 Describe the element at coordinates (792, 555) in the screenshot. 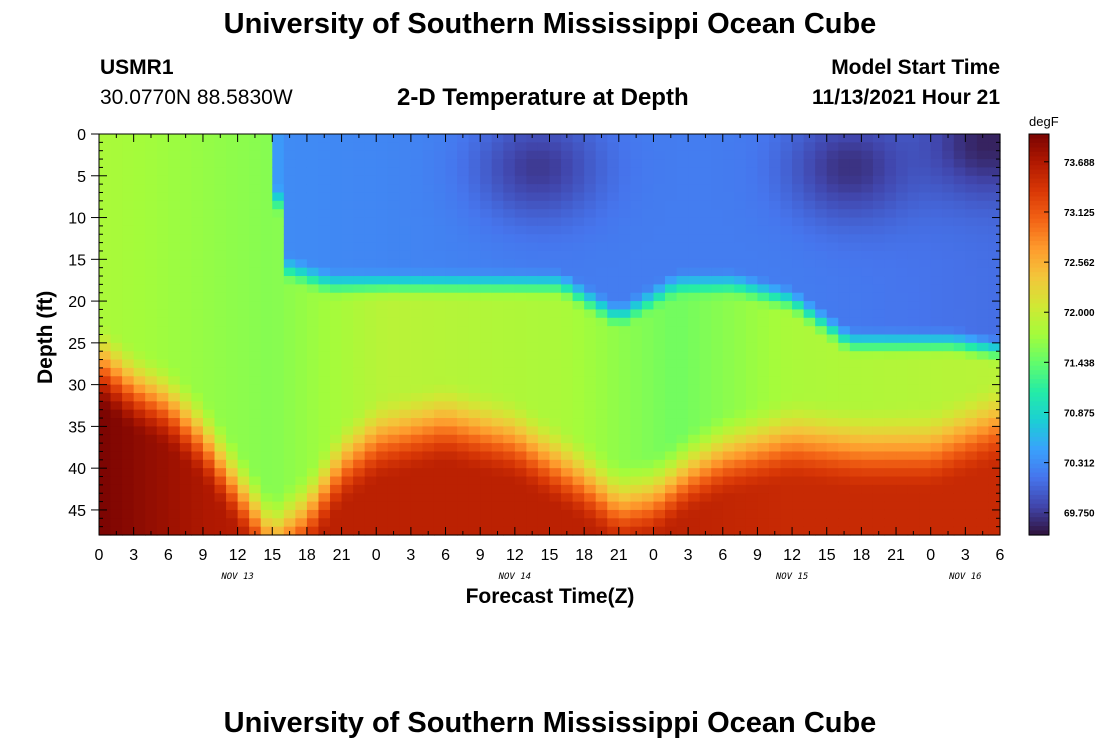

I see `x-tick-label: 12` at that location.